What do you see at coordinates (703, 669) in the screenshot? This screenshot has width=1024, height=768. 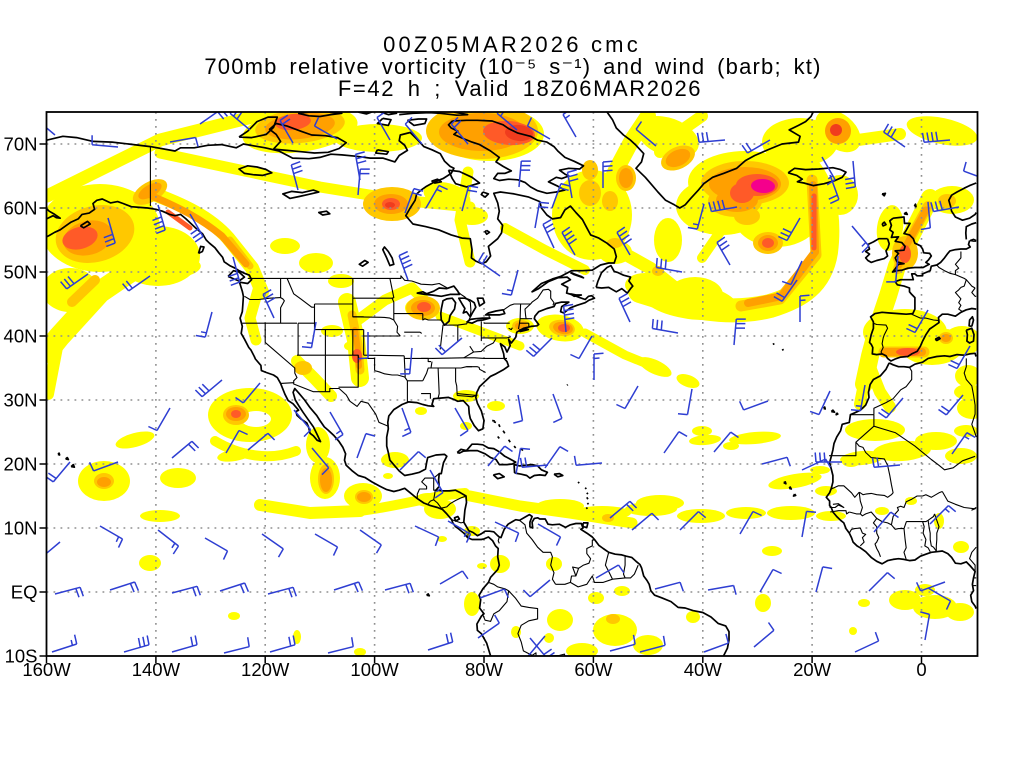 I see `svg-text: 40W` at bounding box center [703, 669].